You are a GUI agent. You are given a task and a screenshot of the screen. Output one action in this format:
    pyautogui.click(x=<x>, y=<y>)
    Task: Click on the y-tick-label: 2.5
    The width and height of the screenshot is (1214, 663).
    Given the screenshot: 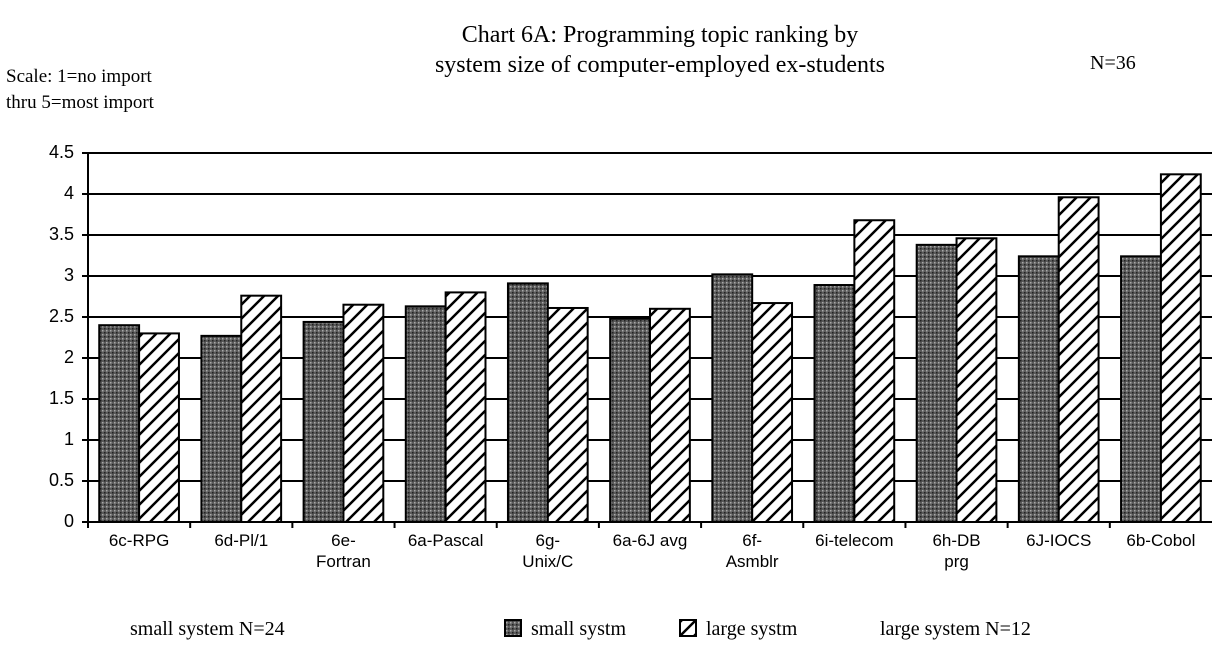 What is the action you would take?
    pyautogui.click(x=61, y=316)
    